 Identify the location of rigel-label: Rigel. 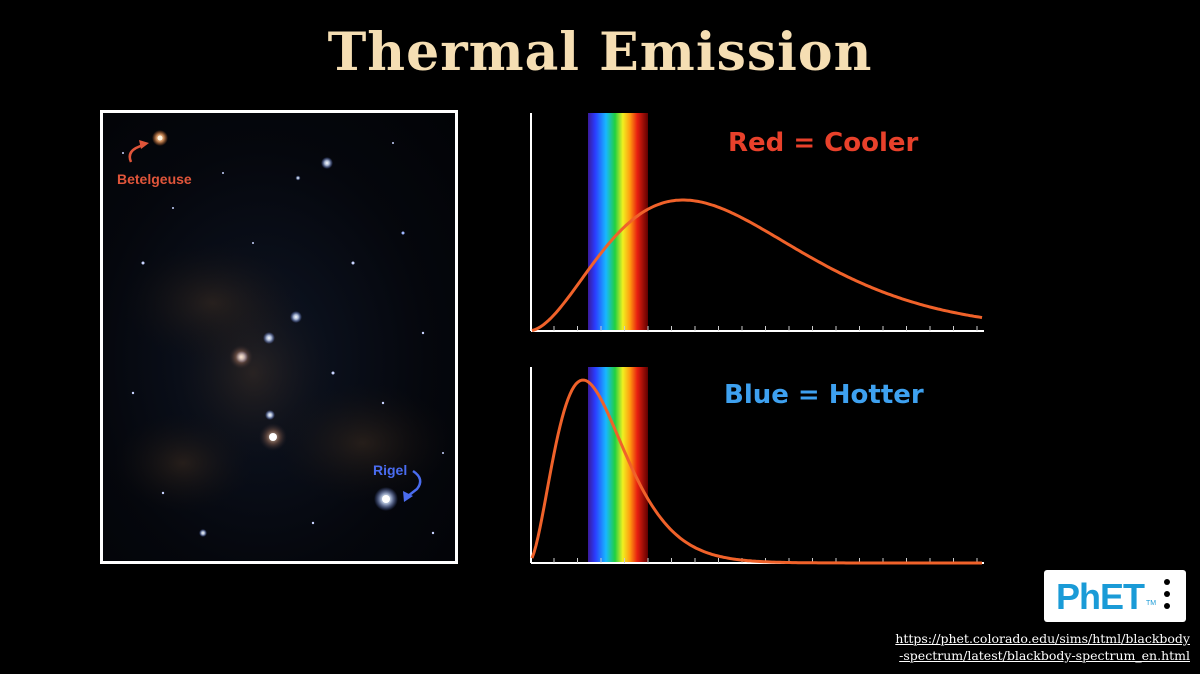
(390, 470).